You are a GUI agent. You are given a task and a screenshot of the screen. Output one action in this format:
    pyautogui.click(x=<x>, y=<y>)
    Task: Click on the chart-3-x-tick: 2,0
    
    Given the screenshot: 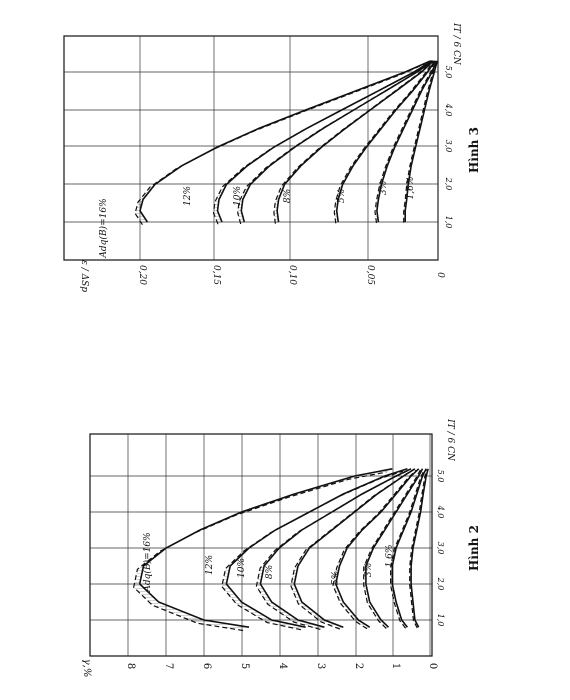 What is the action you would take?
    pyautogui.click(x=448, y=184)
    